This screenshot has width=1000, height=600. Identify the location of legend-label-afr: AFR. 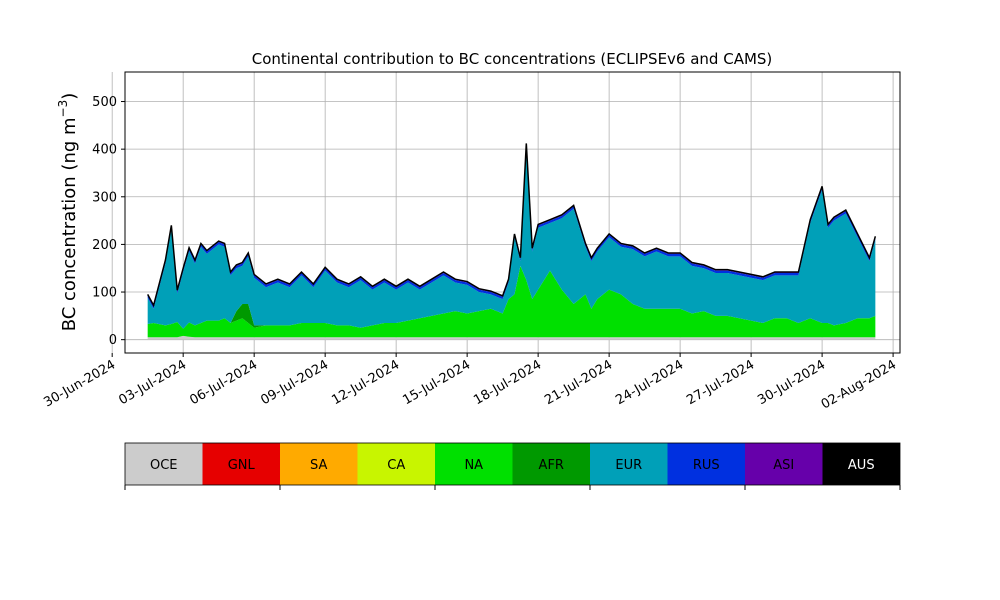
(551, 465).